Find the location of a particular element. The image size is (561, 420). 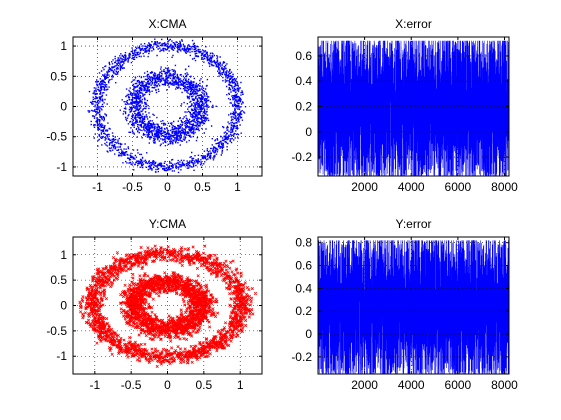

subplot-title: X:error is located at coordinates (413, 24).